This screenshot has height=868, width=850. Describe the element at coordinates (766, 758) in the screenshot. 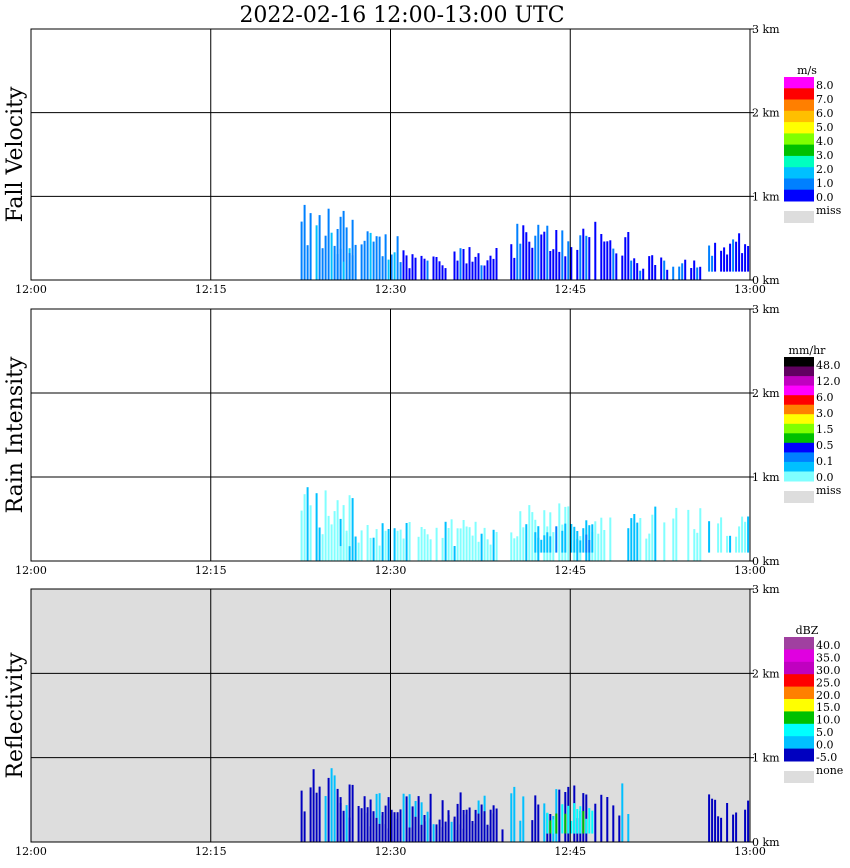

I see `y-tick-label: 1 km` at that location.